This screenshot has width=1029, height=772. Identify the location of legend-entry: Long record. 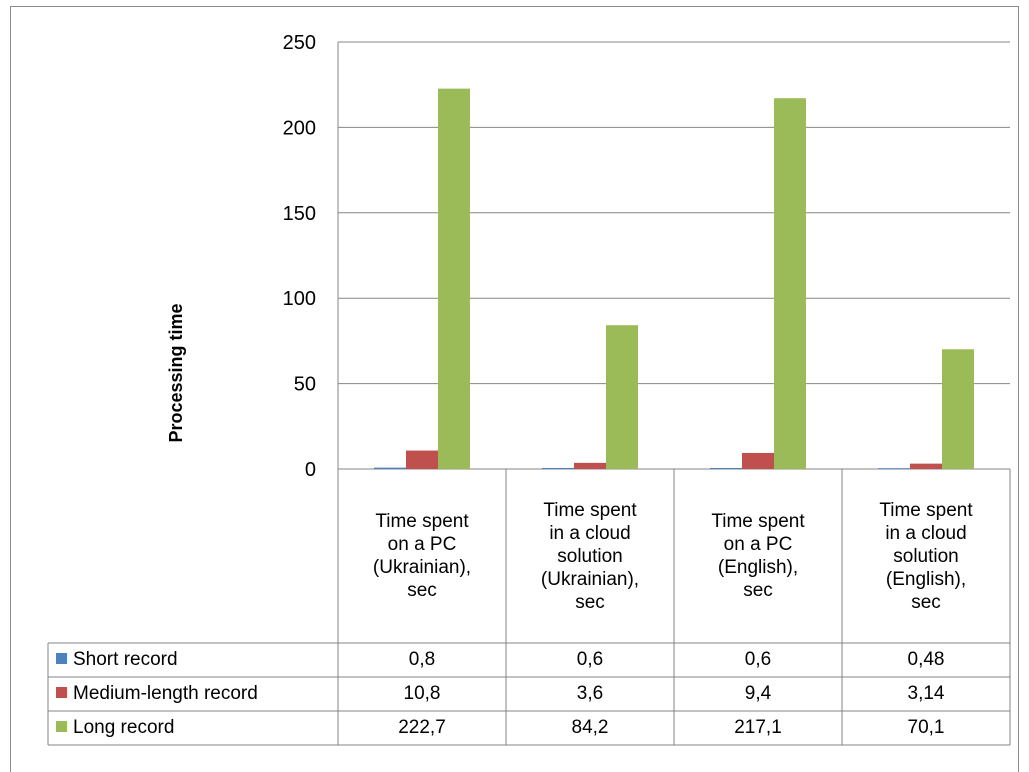
(115, 728).